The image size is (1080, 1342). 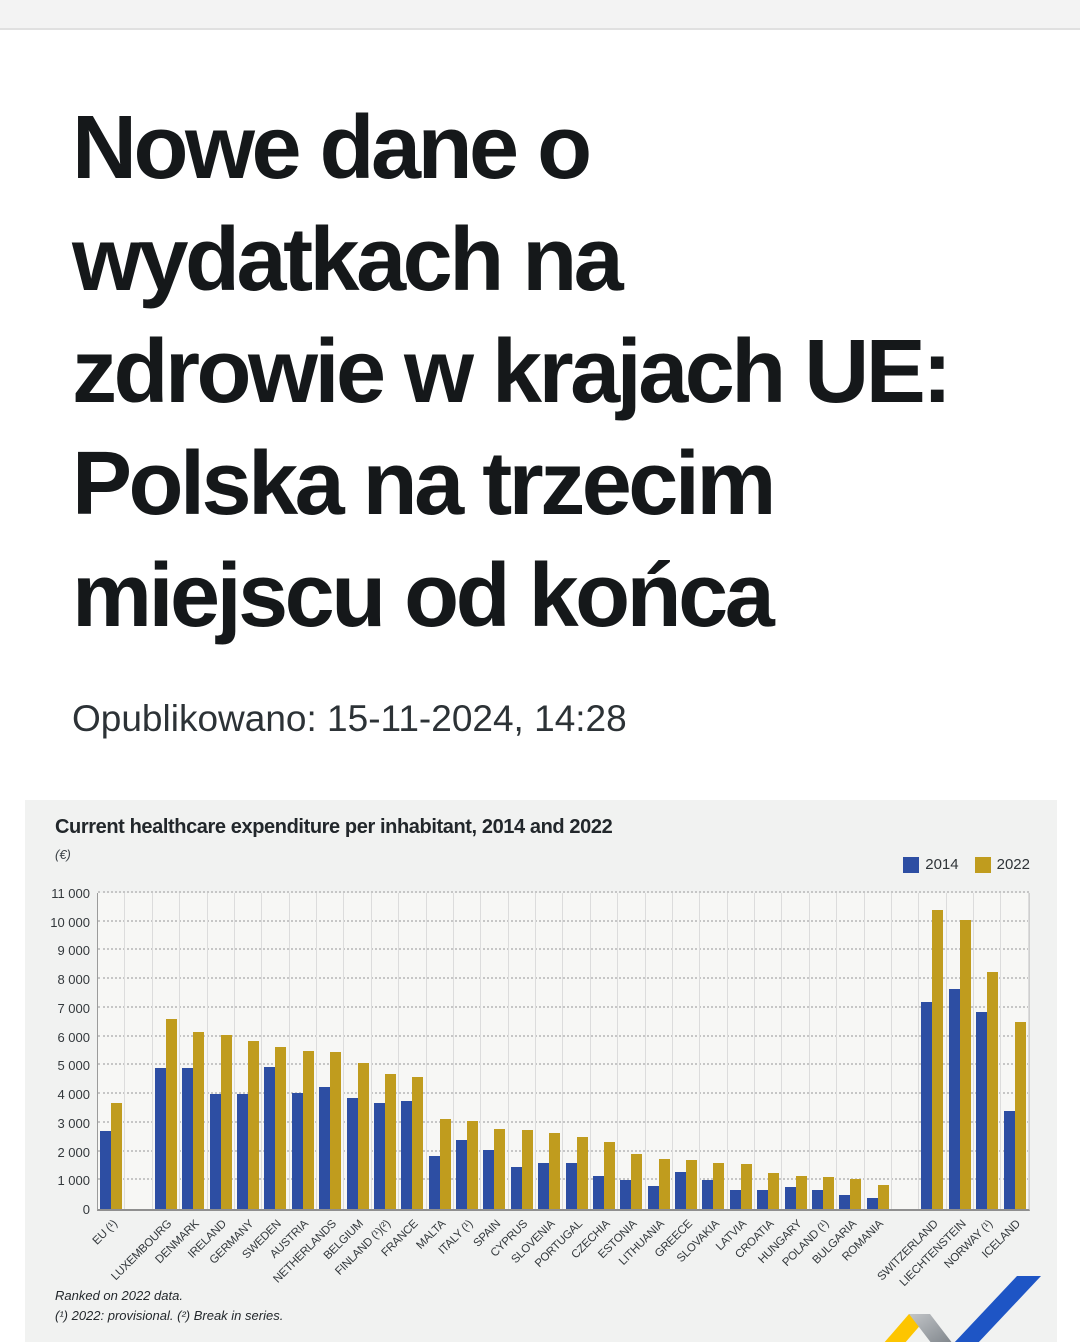 What do you see at coordinates (332, 148) in the screenshot?
I see `headline-line: Nowe dane o` at bounding box center [332, 148].